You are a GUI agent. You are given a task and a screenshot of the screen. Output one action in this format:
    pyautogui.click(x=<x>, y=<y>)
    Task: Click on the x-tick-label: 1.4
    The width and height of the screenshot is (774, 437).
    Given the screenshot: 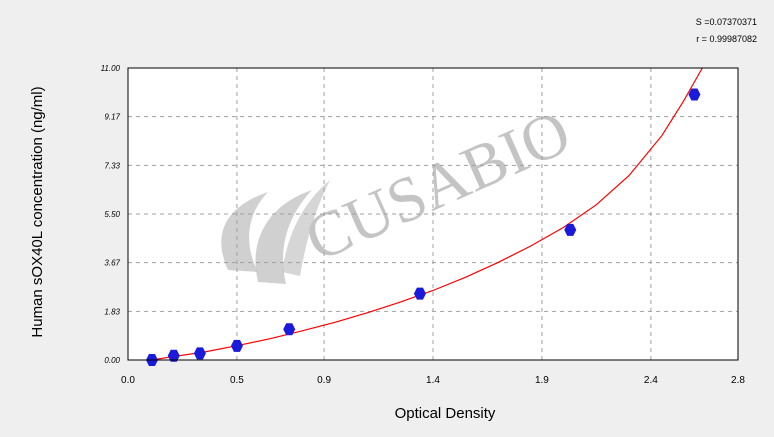 What is the action you would take?
    pyautogui.click(x=433, y=380)
    